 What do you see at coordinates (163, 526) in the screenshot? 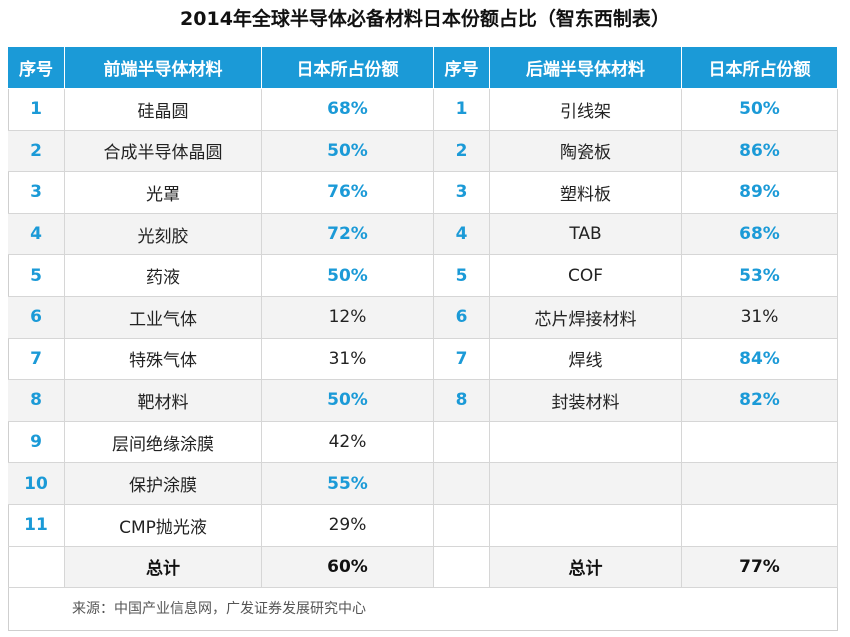
I see `table-cell: CMP抛光液` at bounding box center [163, 526].